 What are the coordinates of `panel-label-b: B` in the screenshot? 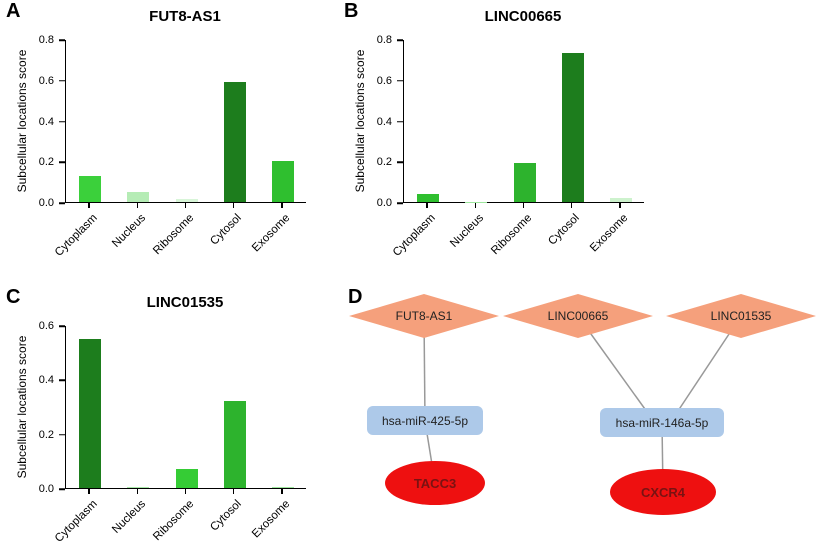 It's located at (351, 11).